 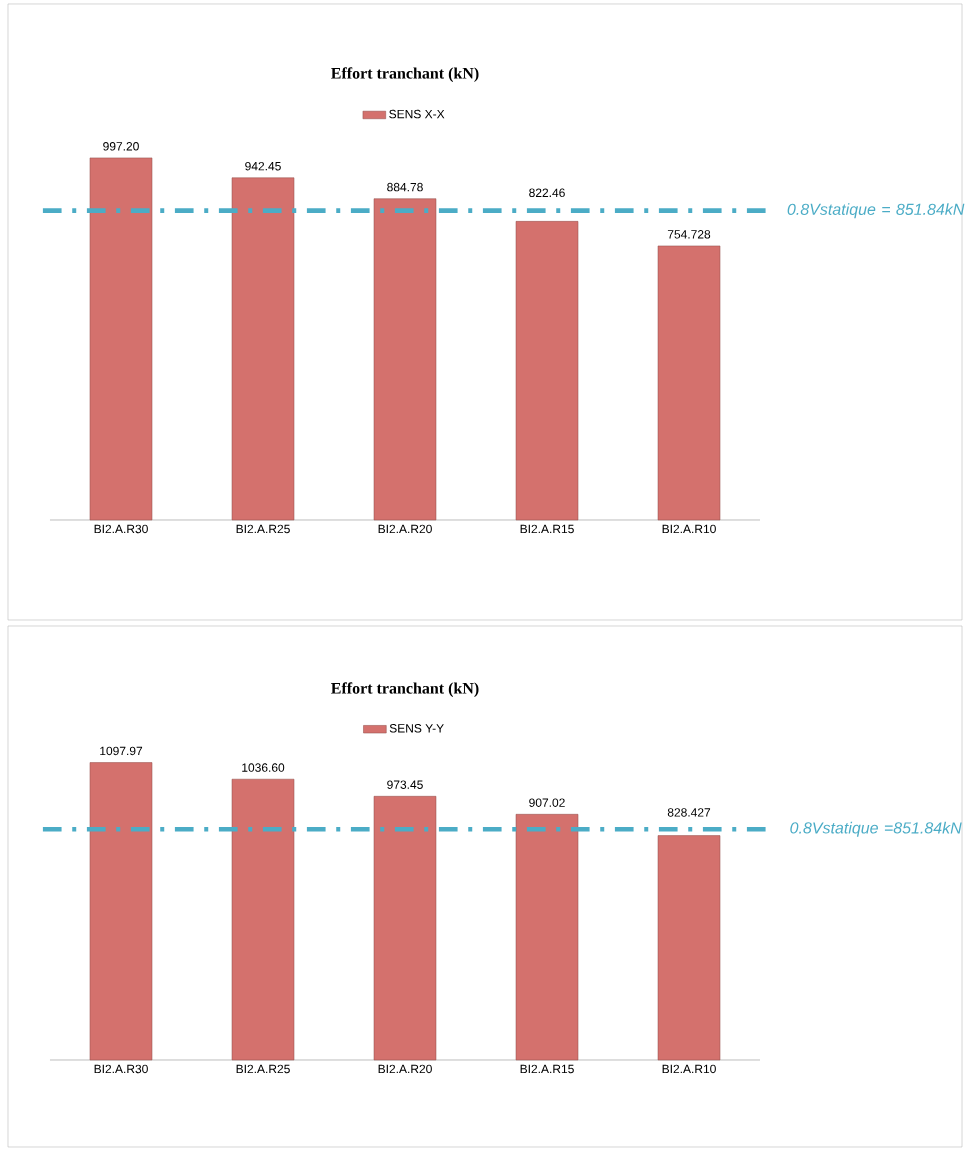 I want to click on data-label: 884.78, so click(x=405, y=187).